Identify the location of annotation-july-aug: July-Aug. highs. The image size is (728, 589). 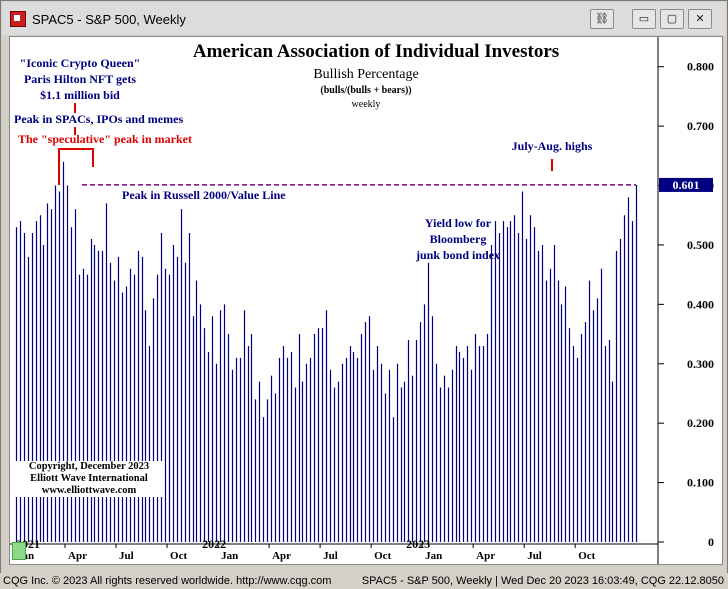
(552, 146).